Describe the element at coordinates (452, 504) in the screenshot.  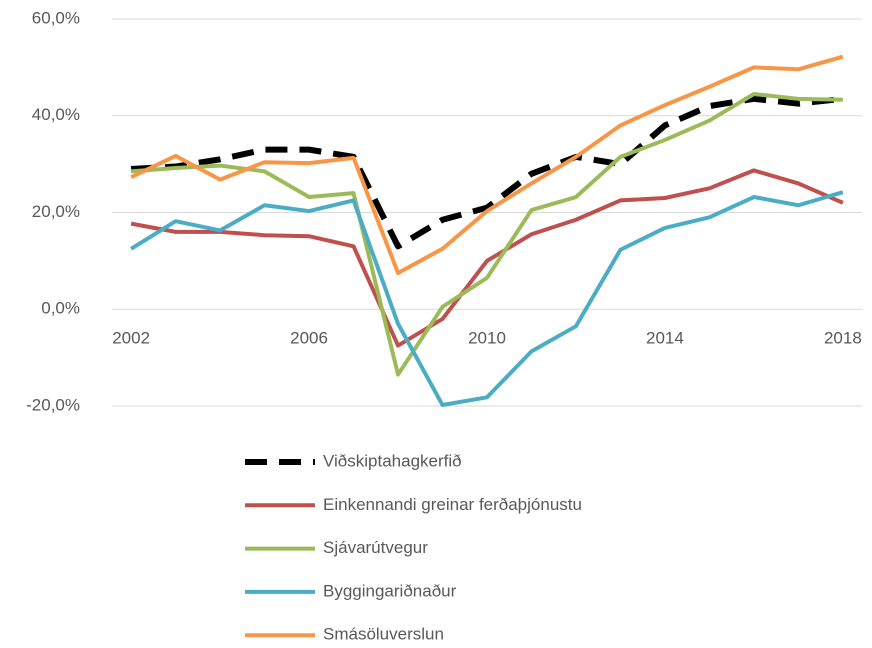
I see `legend-label: Einkennandi greinar ferðaþjónustu` at that location.